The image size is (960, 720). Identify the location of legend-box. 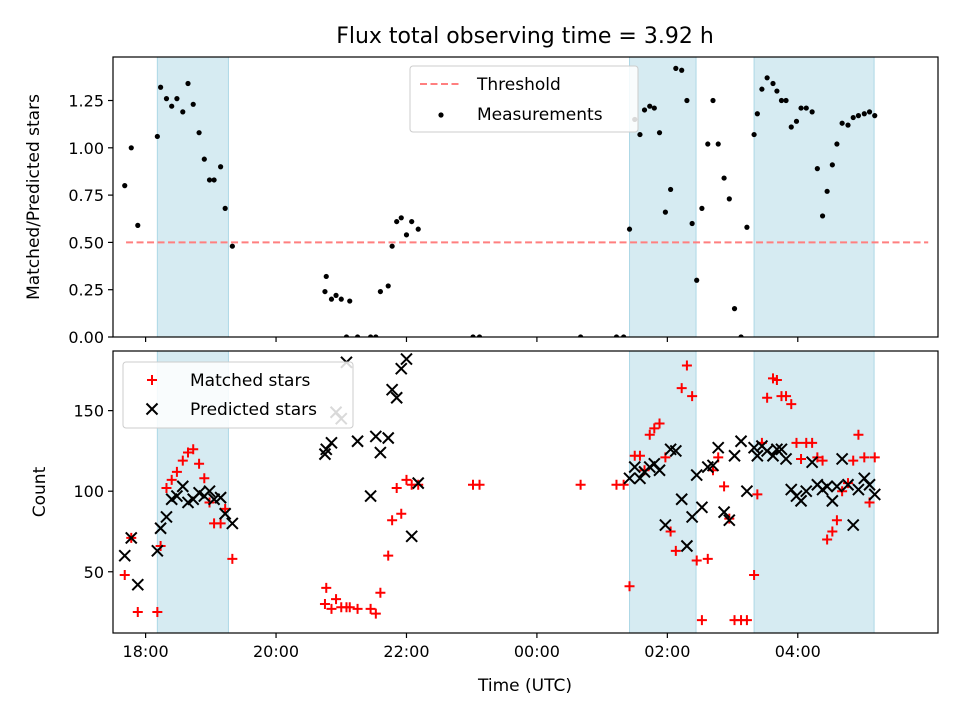
(238, 395).